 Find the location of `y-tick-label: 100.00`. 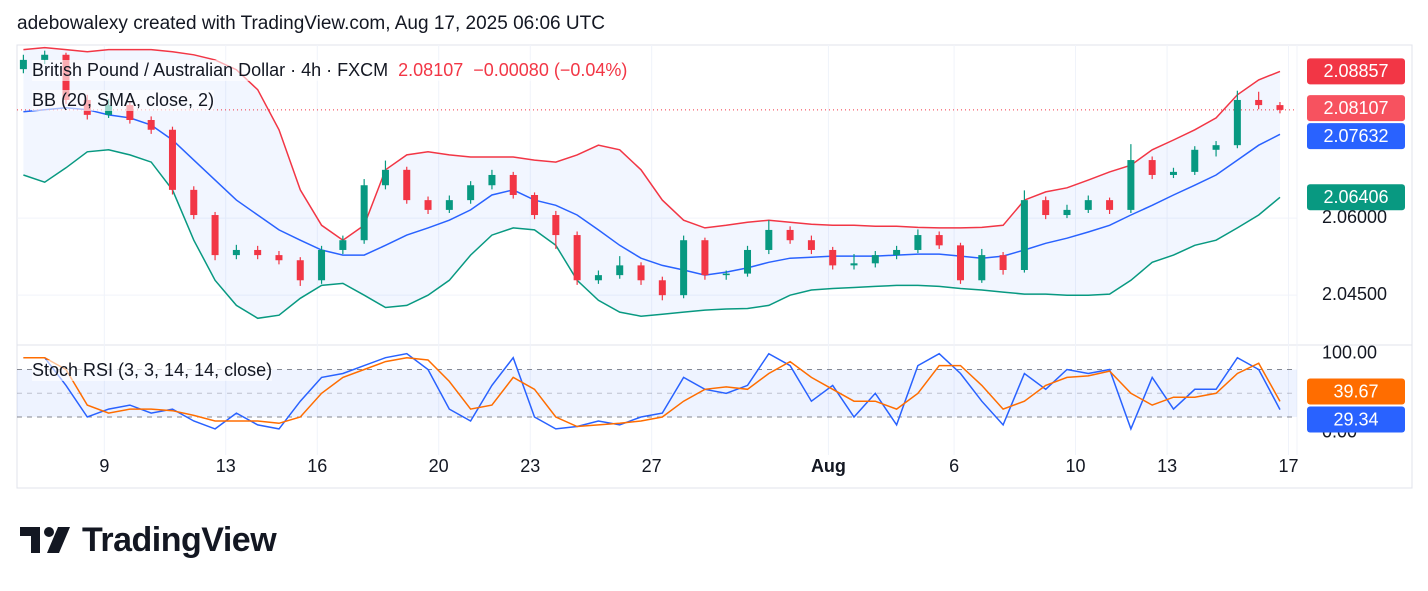

y-tick-label: 100.00 is located at coordinates (1349, 352).